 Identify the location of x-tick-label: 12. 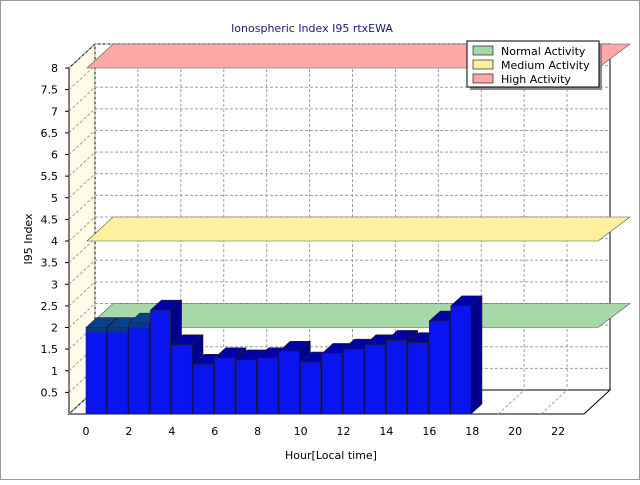
(344, 431).